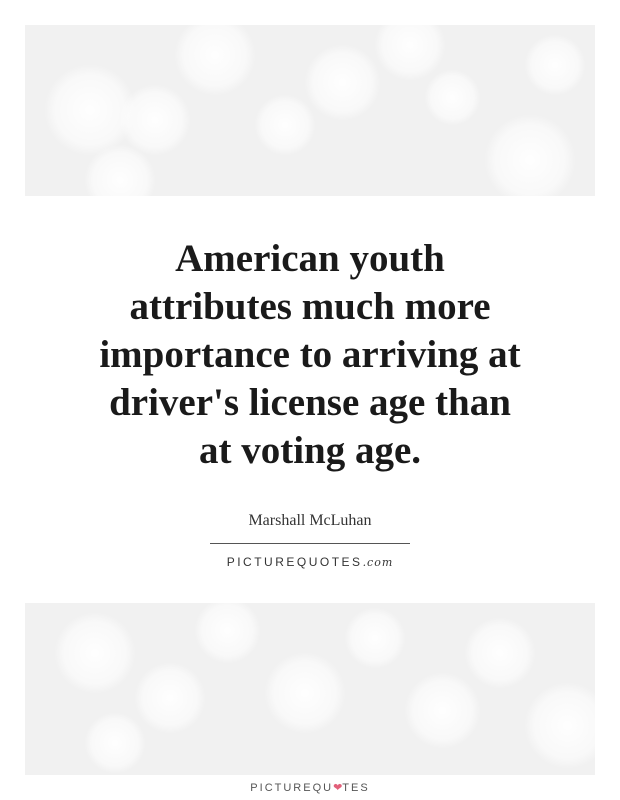 Image resolution: width=620 pixels, height=800 pixels. Describe the element at coordinates (294, 562) in the screenshot. I see `brand-name: PICTUREQUOTES` at that location.